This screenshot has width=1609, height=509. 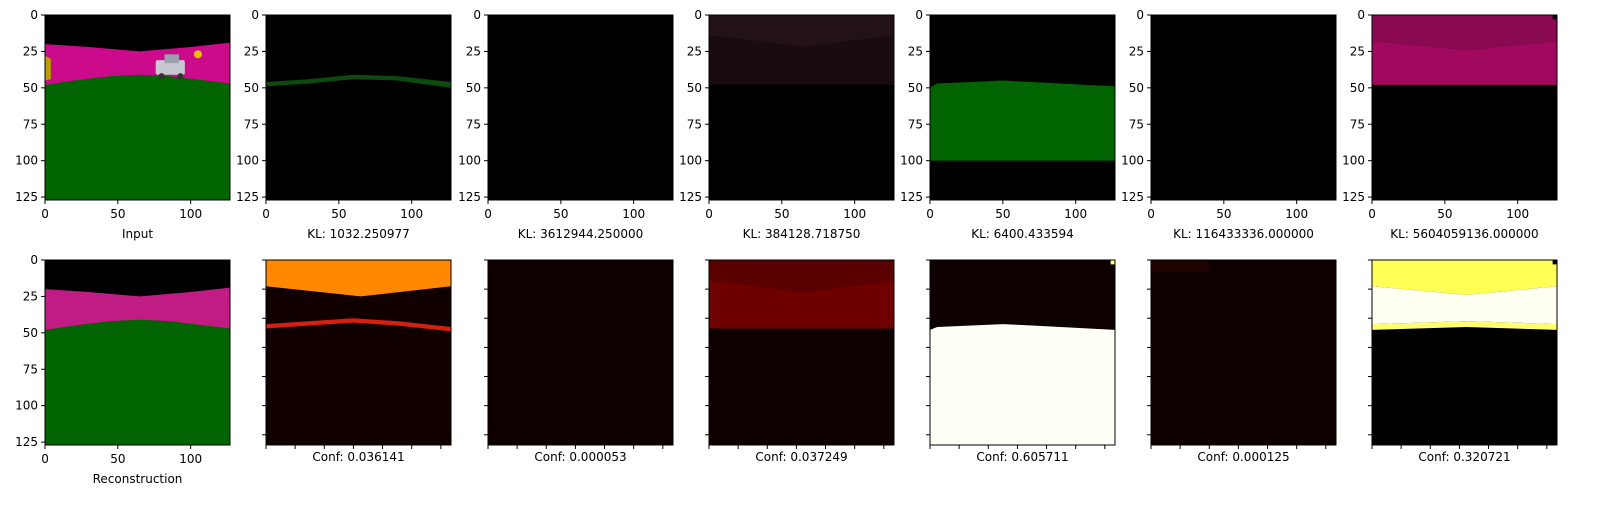 What do you see at coordinates (358, 325) in the screenshot?
I see `red-horizon` at bounding box center [358, 325].